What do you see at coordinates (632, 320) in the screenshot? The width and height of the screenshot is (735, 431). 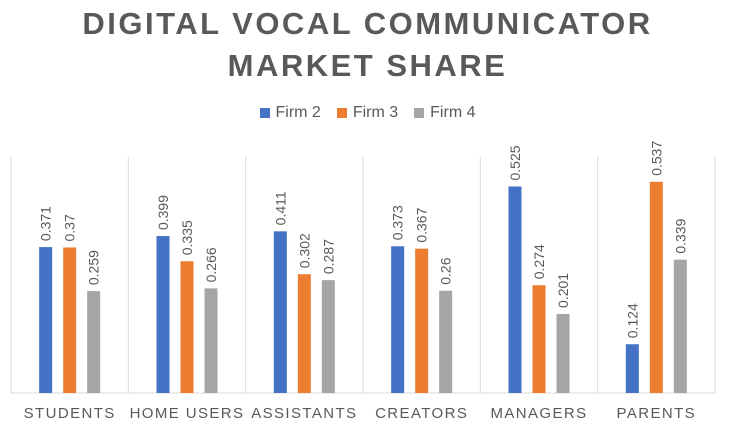 I see `data-label: 0.124` at bounding box center [632, 320].